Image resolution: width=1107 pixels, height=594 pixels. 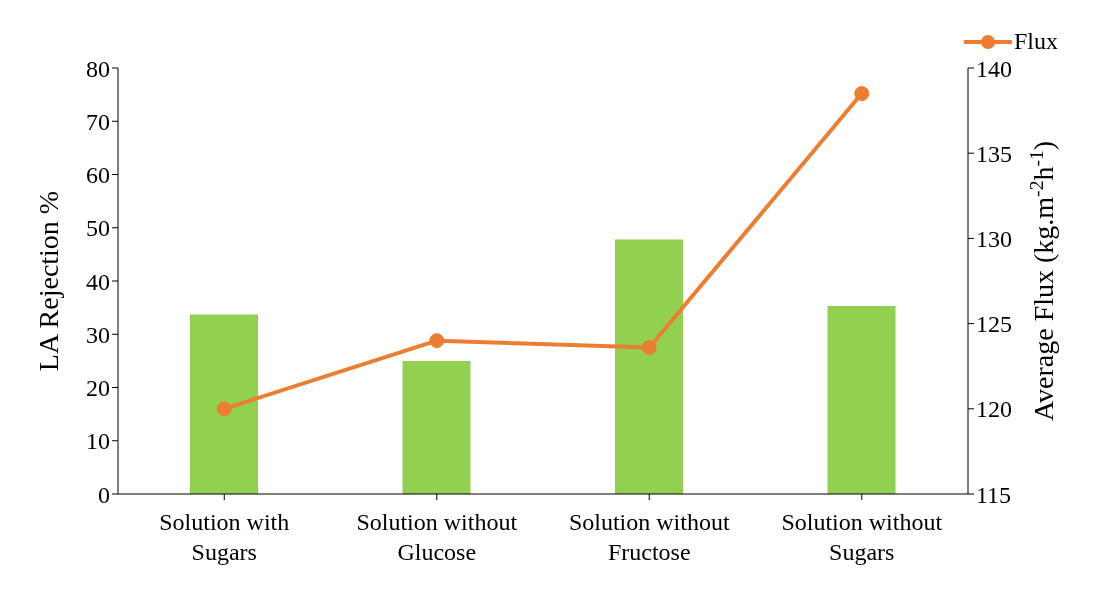 I want to click on y-tick-label: 40, so click(x=98, y=281).